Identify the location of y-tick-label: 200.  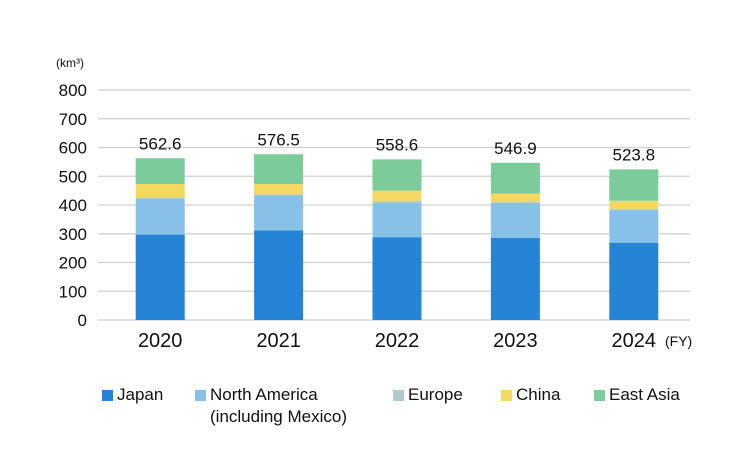
(73, 263).